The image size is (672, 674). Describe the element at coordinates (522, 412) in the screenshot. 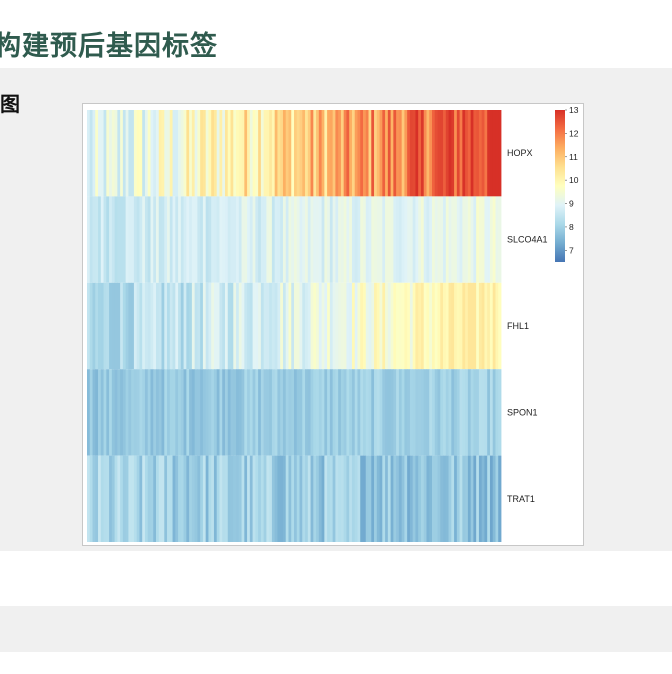

I see `row-label-spon1: SPON1` at that location.